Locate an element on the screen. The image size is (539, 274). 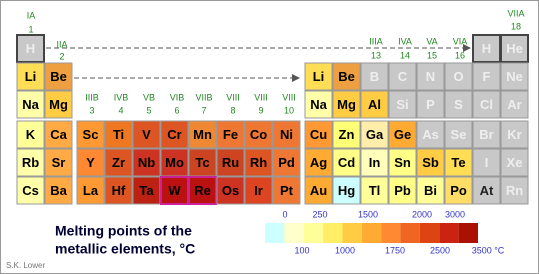
element-symbol: As is located at coordinates (430, 134).